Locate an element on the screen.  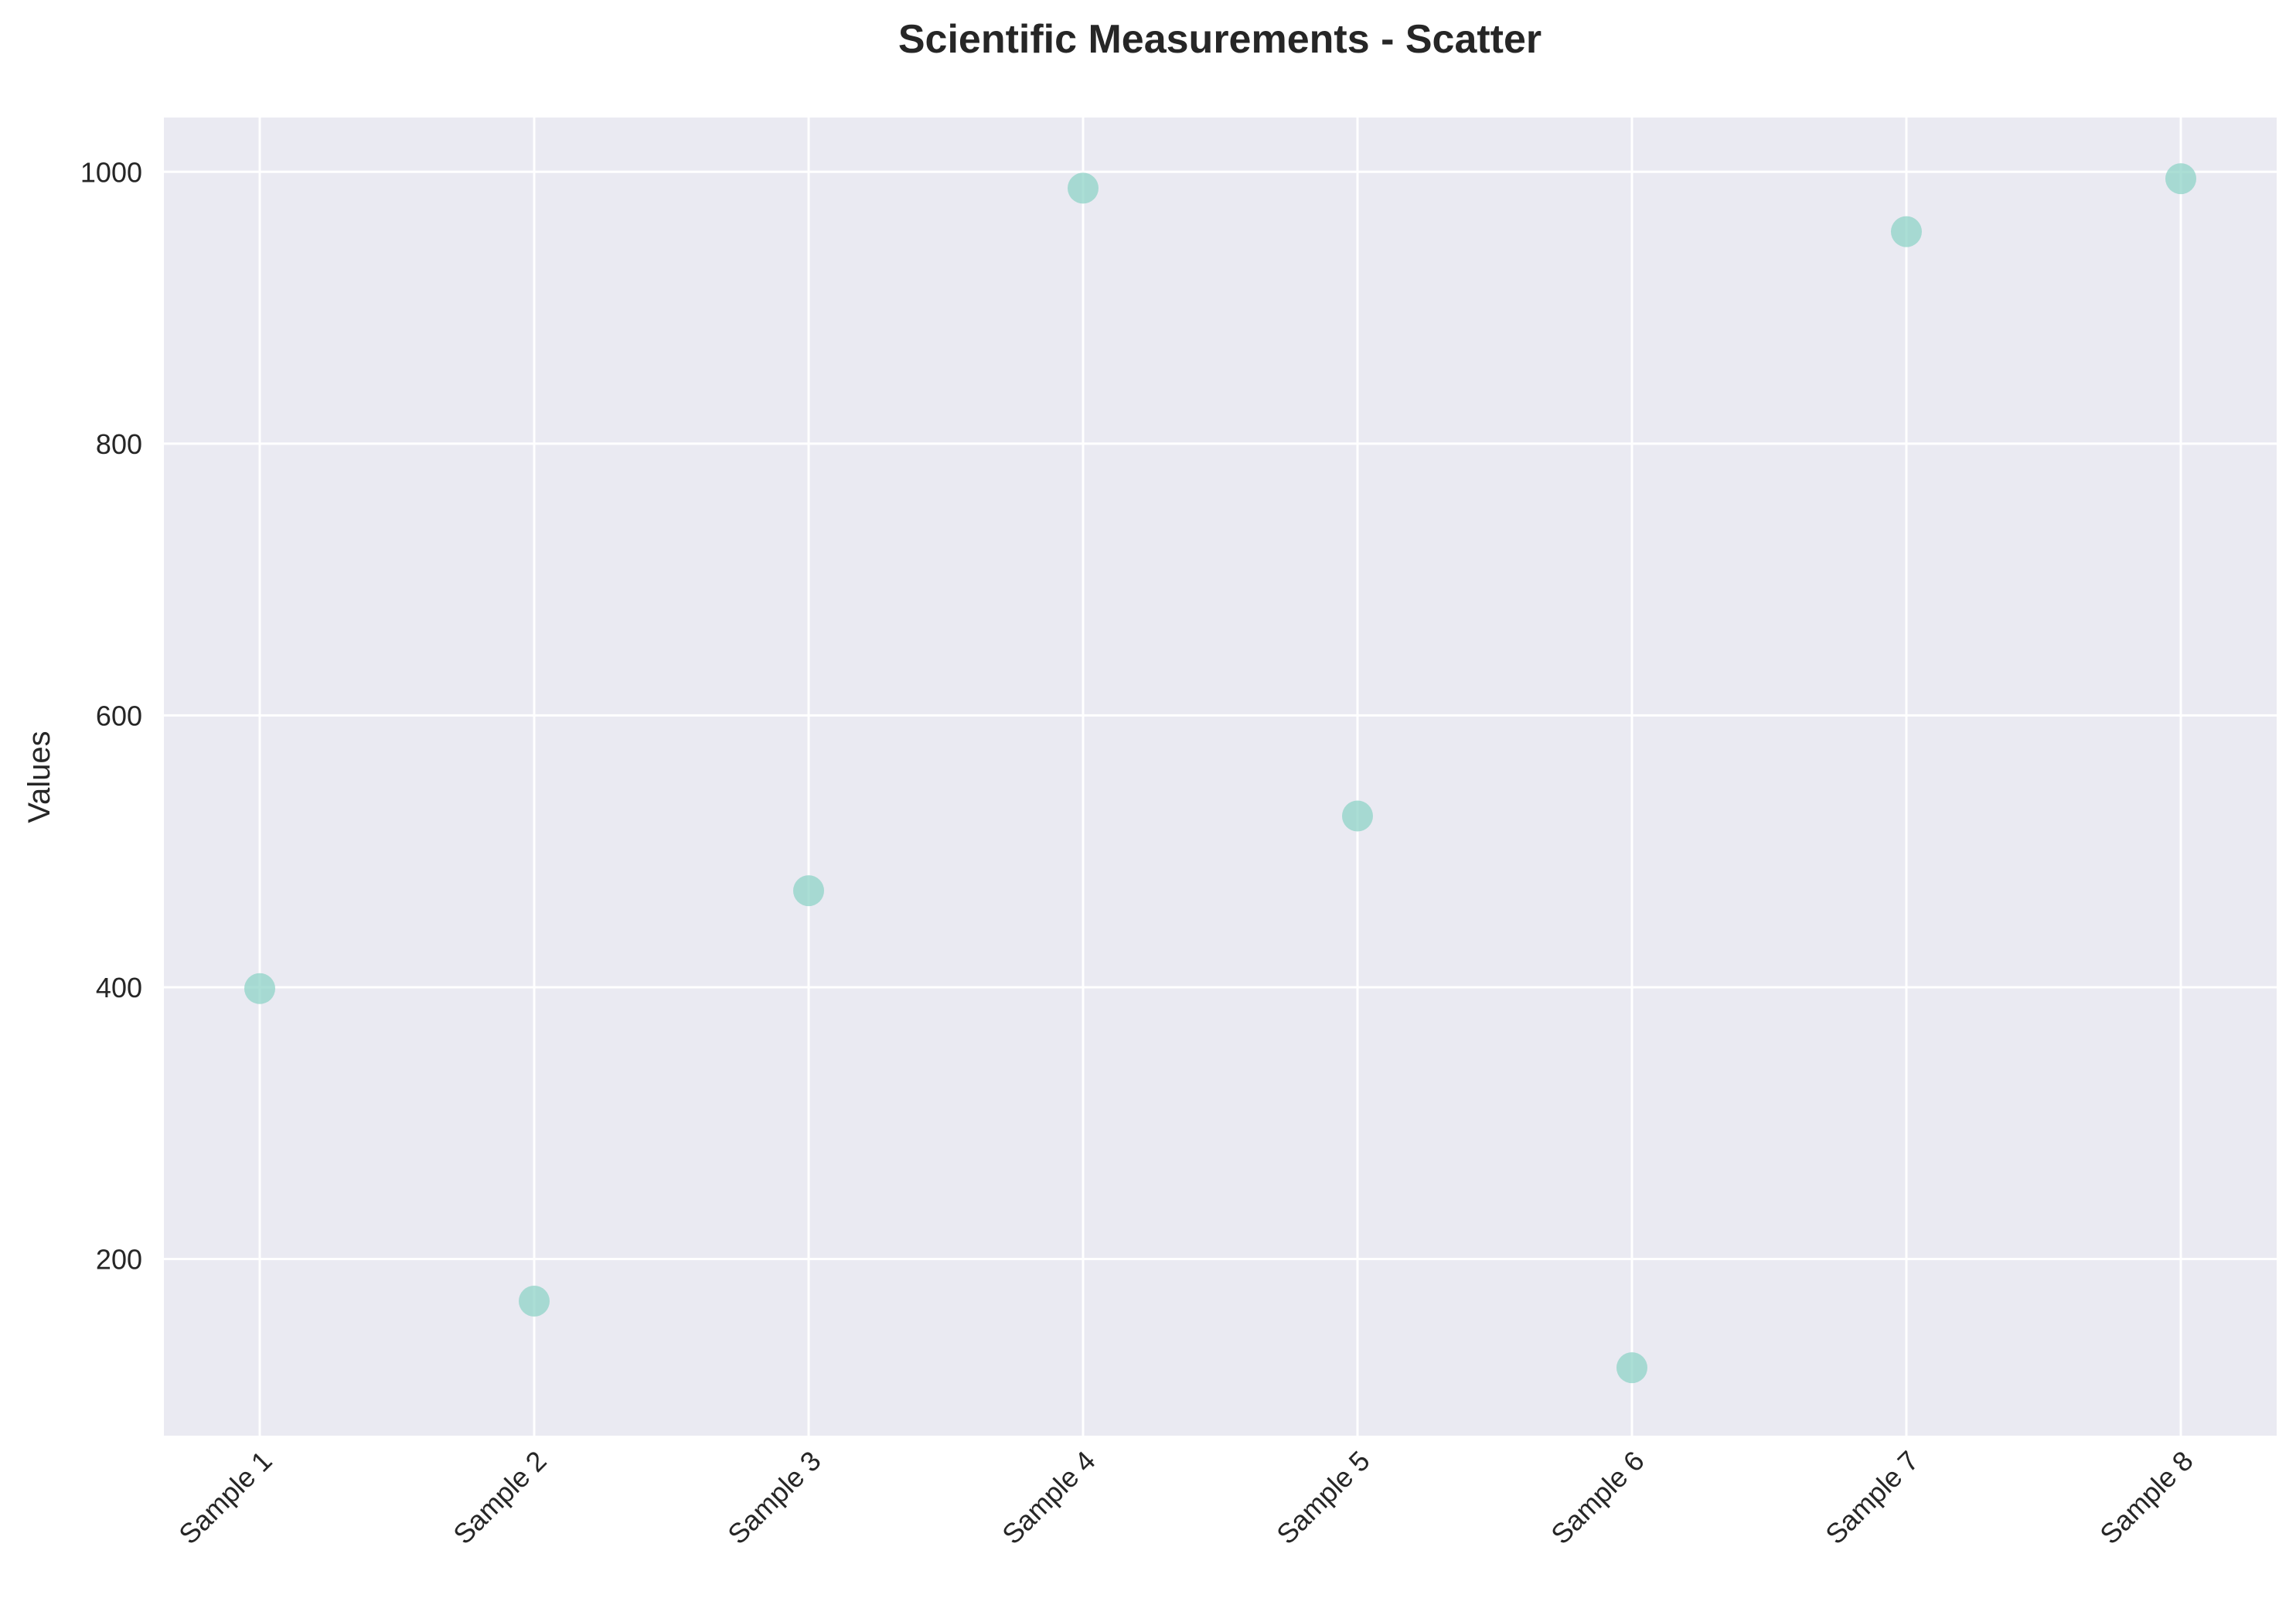
y-axis-ticks: 200 400 600 800 1000 is located at coordinates (111, 715).